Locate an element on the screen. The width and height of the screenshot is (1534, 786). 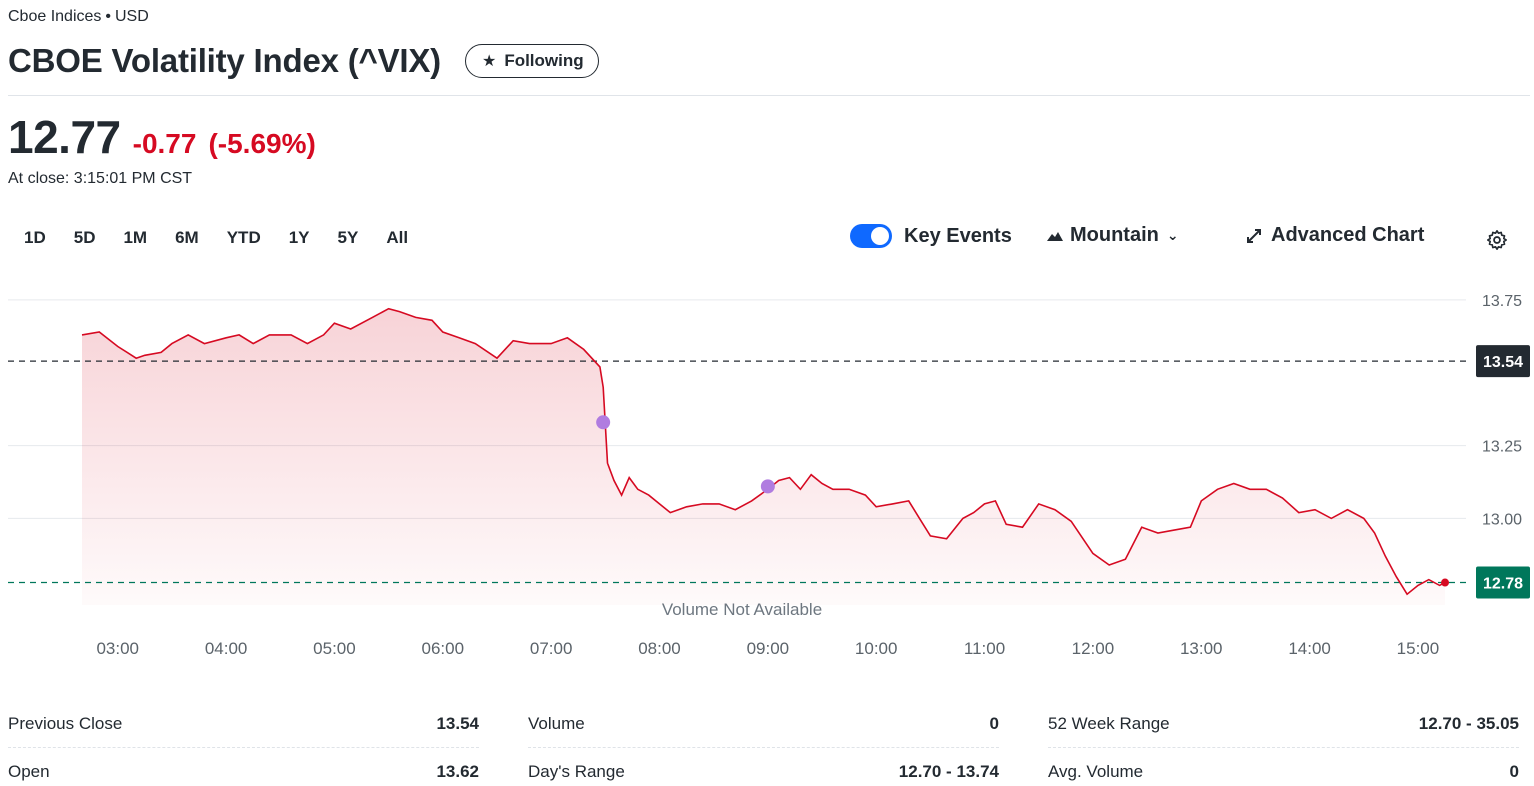
range-selector: 1D 5D 1M 6M YTD 1Y 5Y All is located at coordinates (216, 238).